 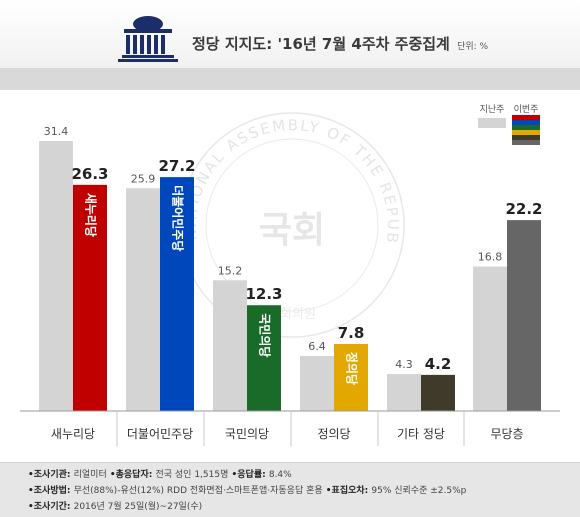 I want to click on seal-inner-ring, so click(x=292, y=225).